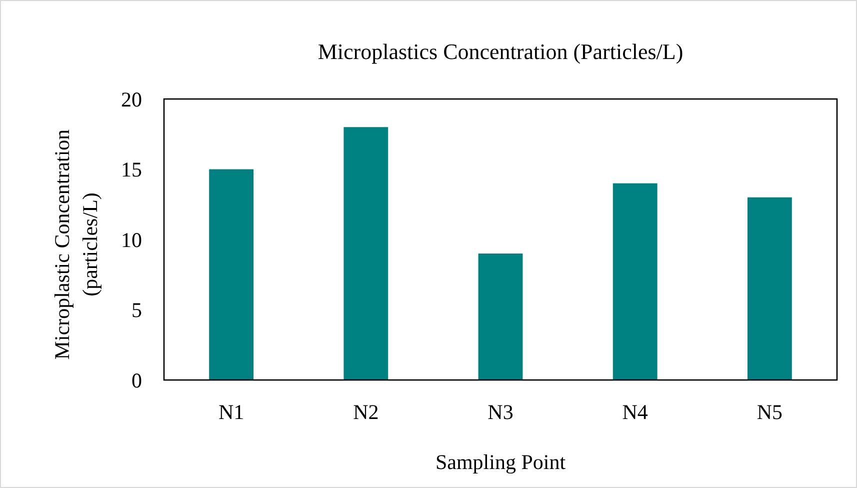 The width and height of the screenshot is (857, 488). I want to click on x-tick-label: N2, so click(366, 412).